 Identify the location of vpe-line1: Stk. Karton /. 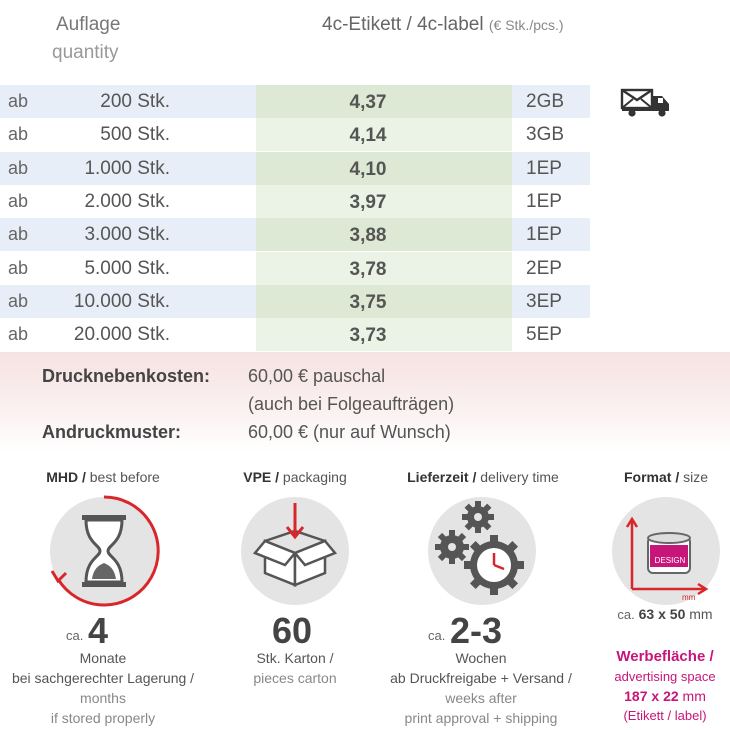
(295, 658).